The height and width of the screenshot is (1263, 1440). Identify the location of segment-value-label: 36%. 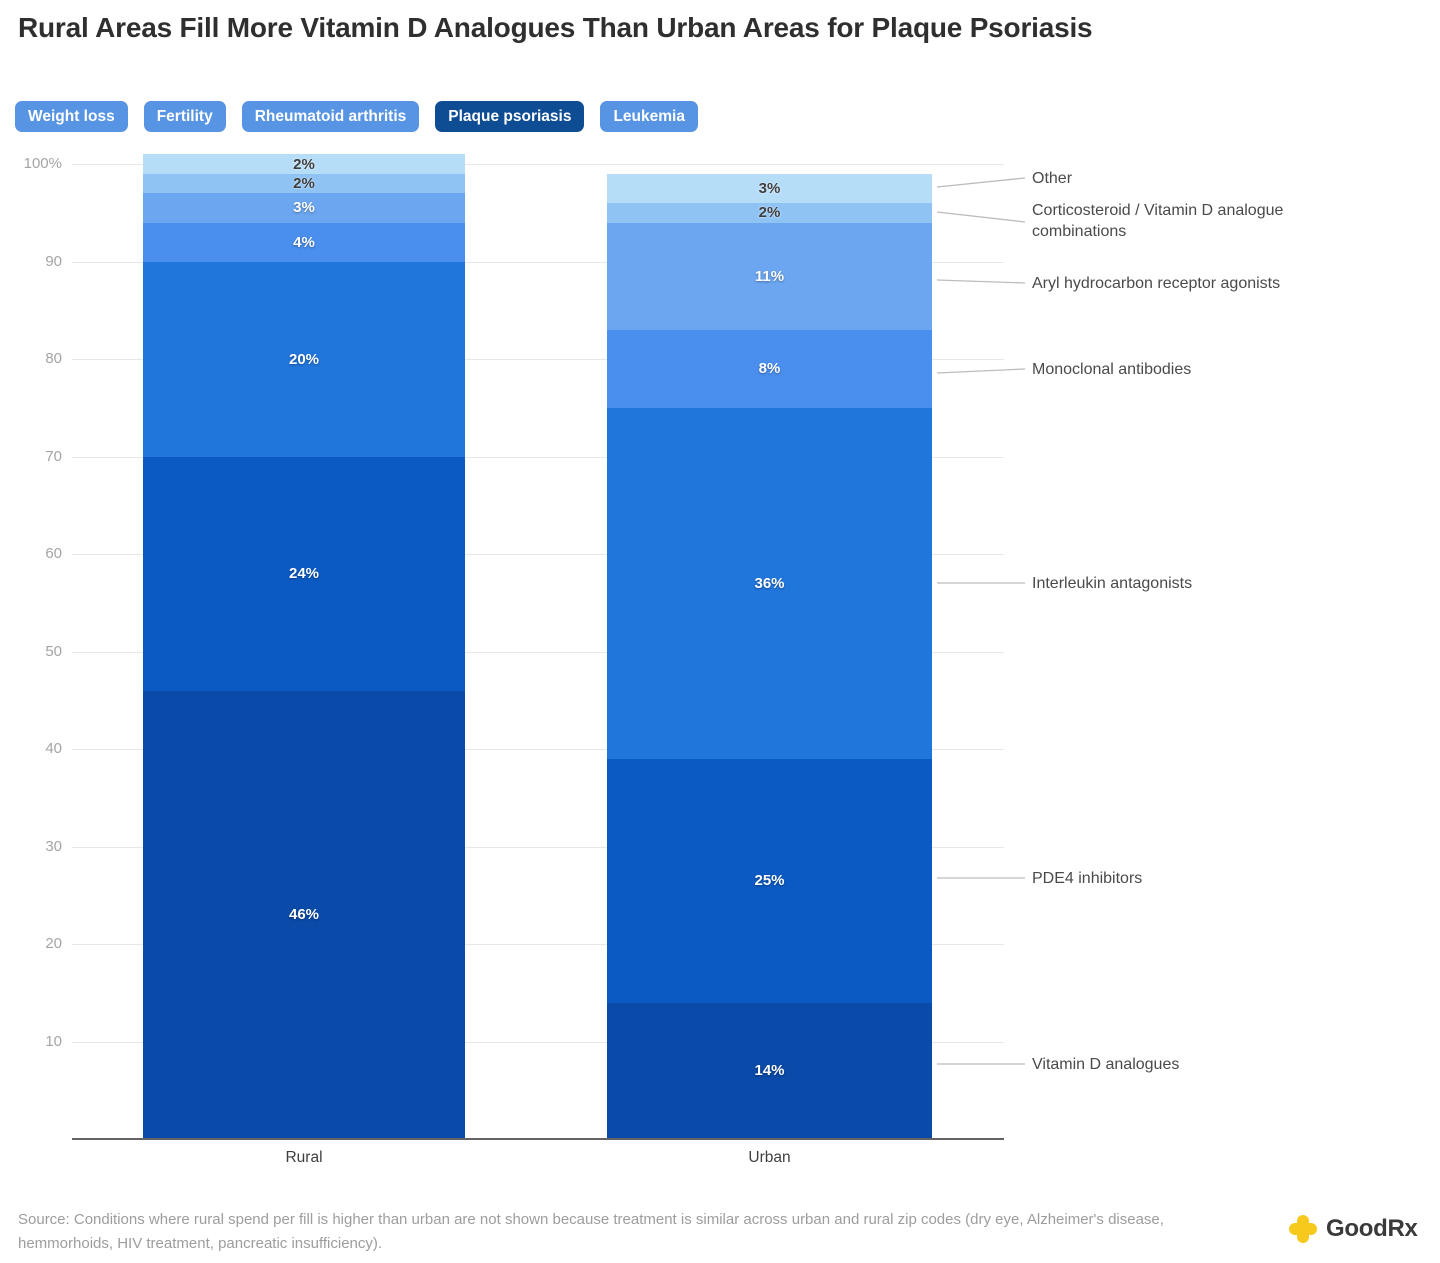
(769, 583).